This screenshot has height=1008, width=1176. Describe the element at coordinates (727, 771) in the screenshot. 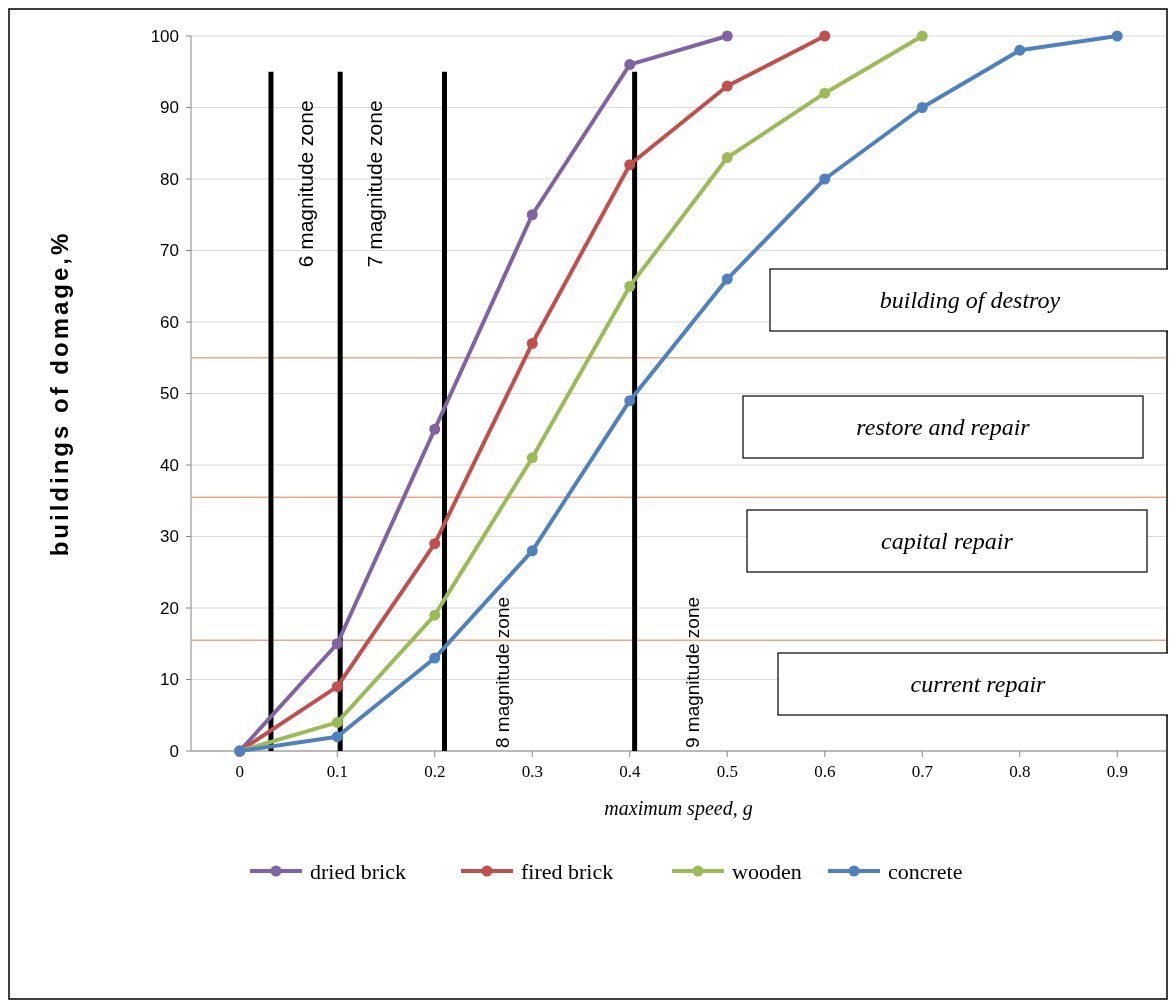

I see `x-tick-label: 0.5` at that location.